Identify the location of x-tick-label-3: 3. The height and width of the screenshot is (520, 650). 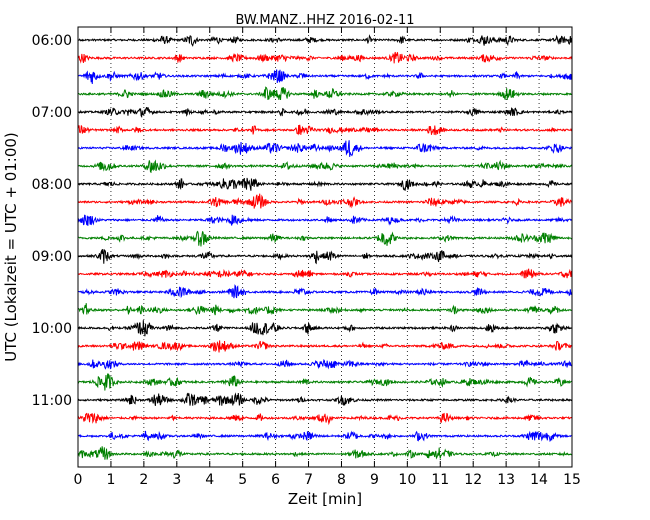
(176, 480).